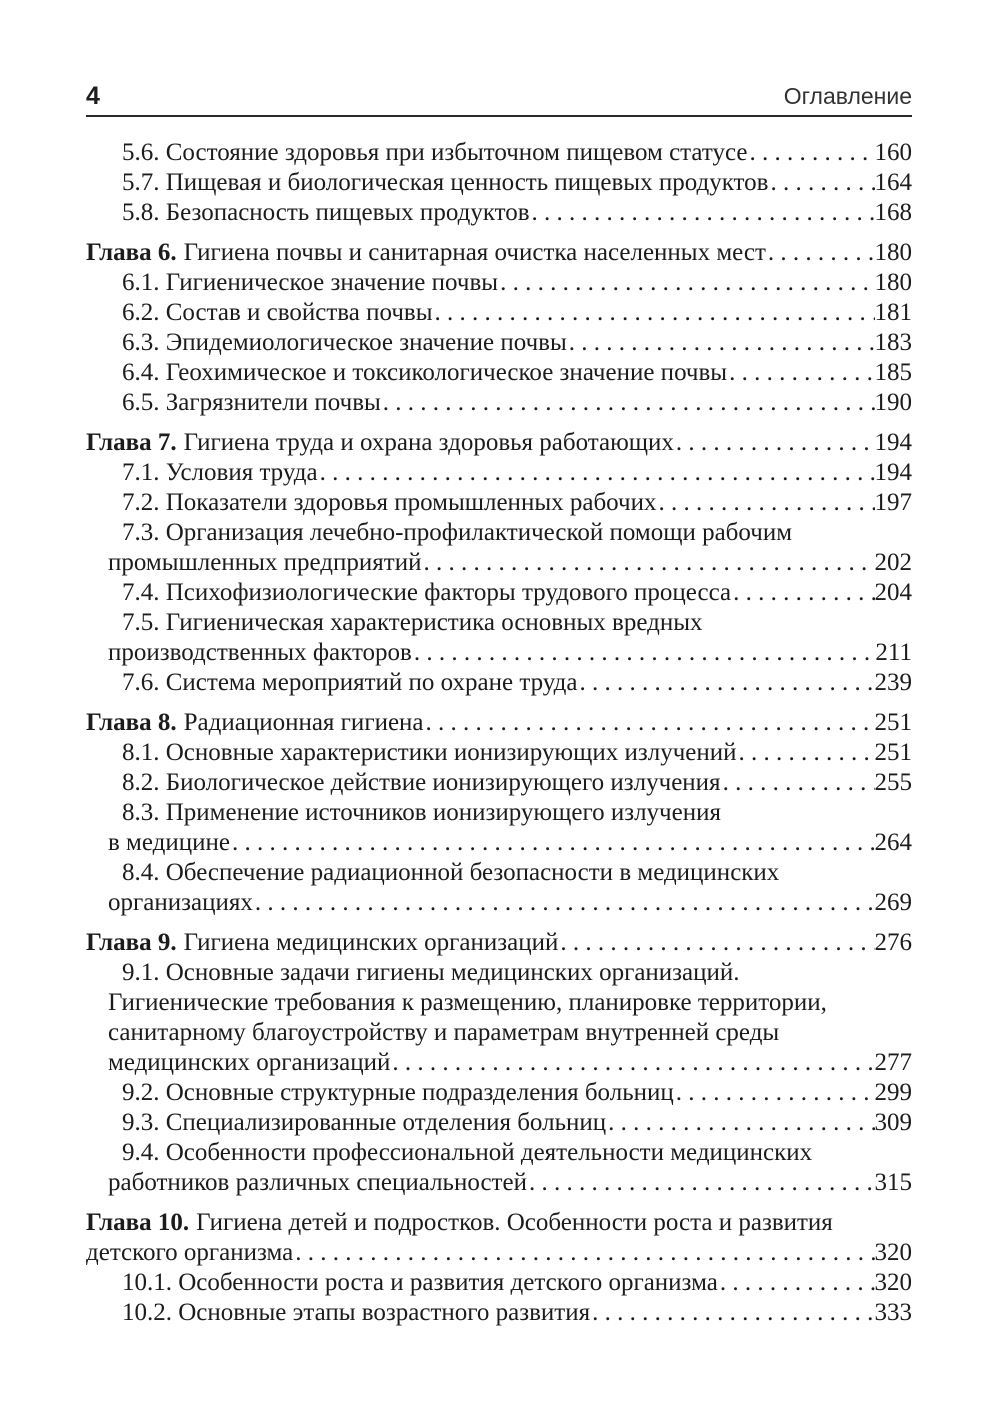 The height and width of the screenshot is (1420, 1000). What do you see at coordinates (93, 96) in the screenshot?
I see `folio-page-number: 4` at bounding box center [93, 96].